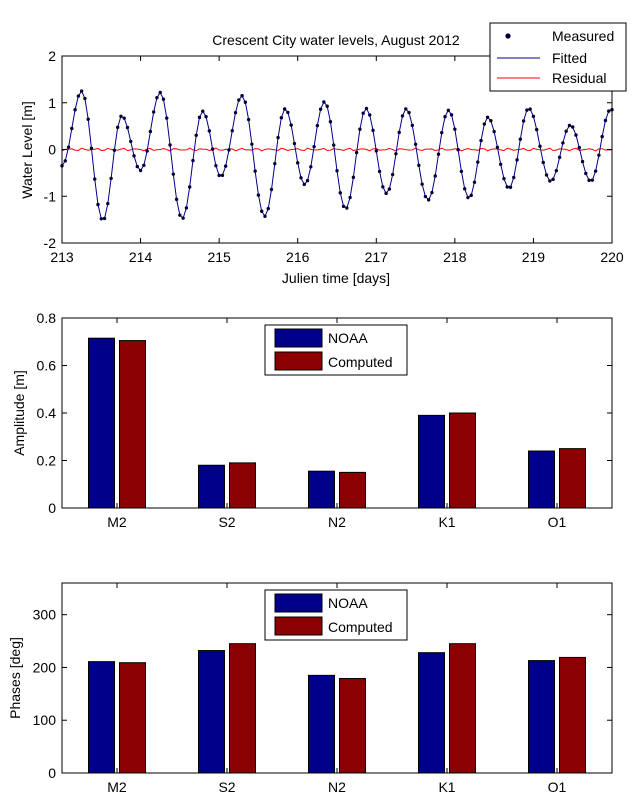 This screenshot has height=808, width=637. What do you see at coordinates (462, 460) in the screenshot?
I see `bar-computed-k1` at bounding box center [462, 460].